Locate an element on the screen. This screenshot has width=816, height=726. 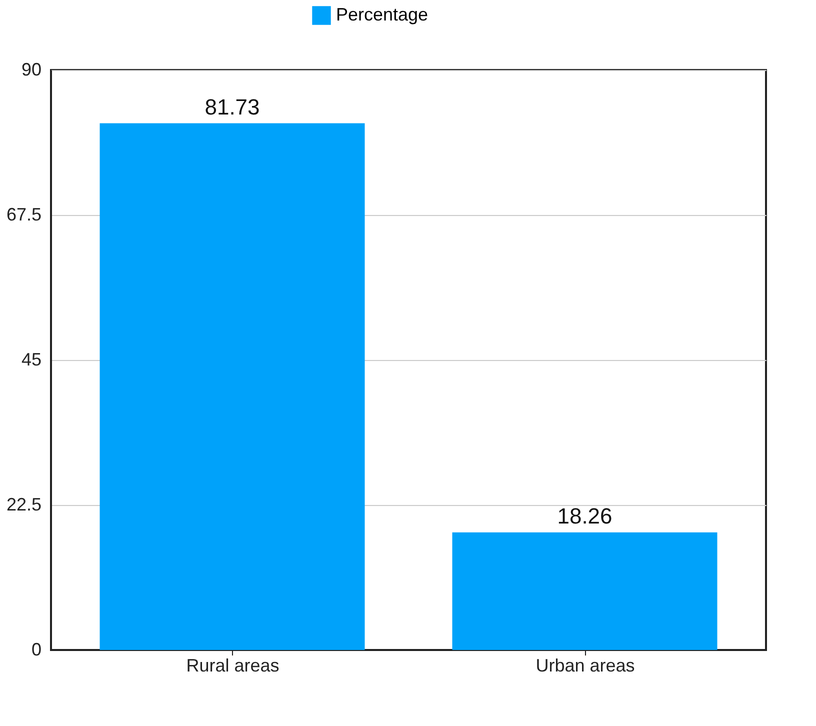
y-tick-label: 0 is located at coordinates (36, 650).